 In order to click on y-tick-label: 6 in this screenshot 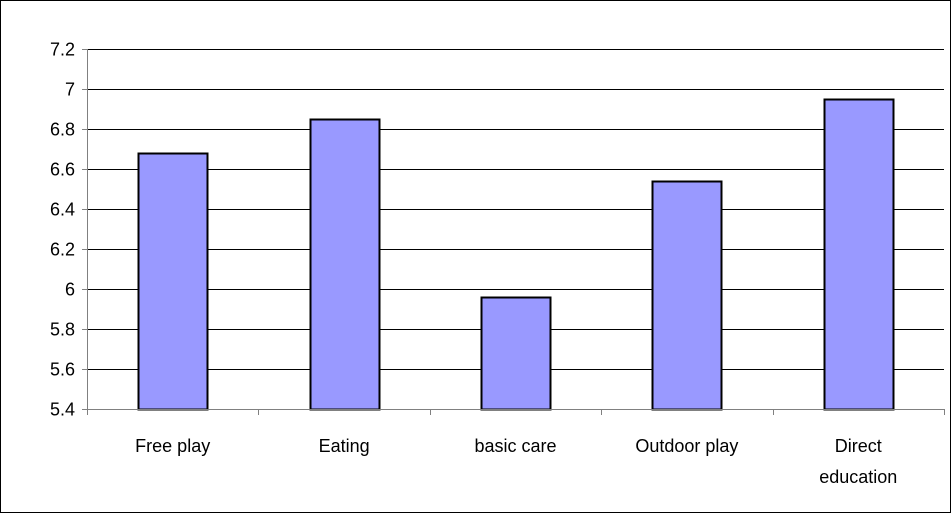, I will do `click(70, 290)`.